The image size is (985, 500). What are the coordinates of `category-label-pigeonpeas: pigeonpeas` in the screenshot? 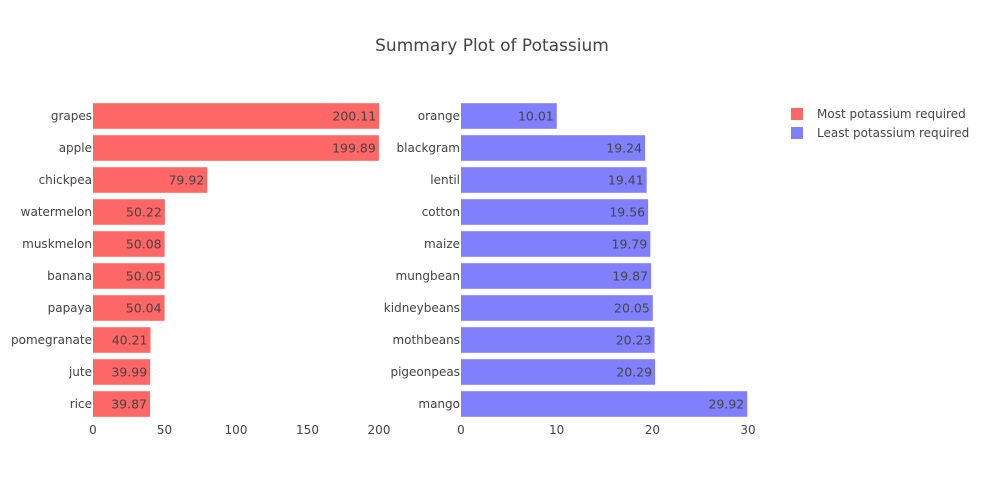 It's located at (425, 372).